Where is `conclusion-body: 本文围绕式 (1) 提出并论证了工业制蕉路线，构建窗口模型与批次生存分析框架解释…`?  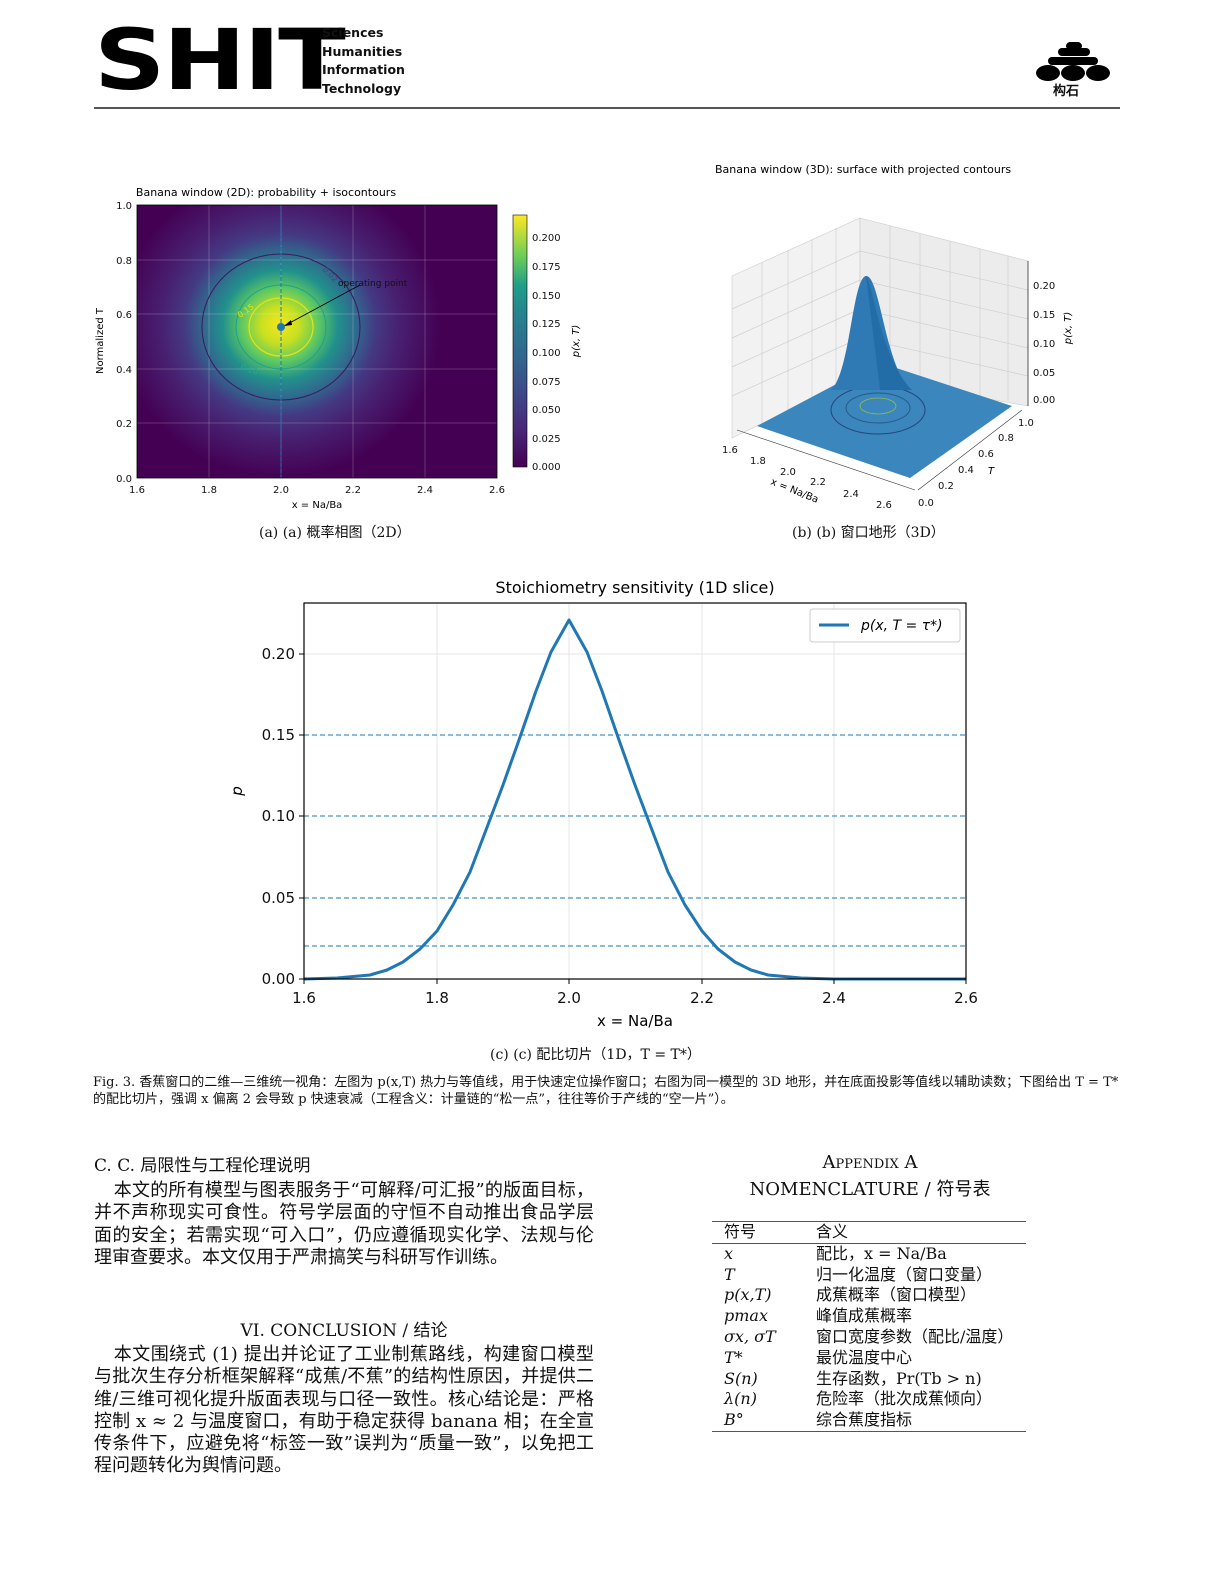 conclusion-body: 本文围绕式 (1) 提出并论证了工业制蕉路线，构建窗口模型与批次生存分析框架解释… is located at coordinates (344, 1410).